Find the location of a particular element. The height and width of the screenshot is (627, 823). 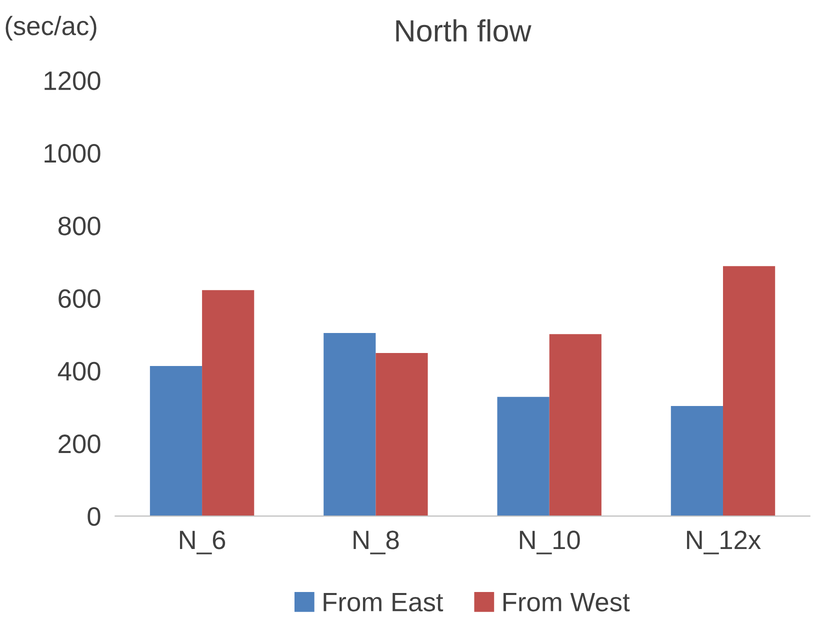

chart-title: North flow is located at coordinates (464, 30).